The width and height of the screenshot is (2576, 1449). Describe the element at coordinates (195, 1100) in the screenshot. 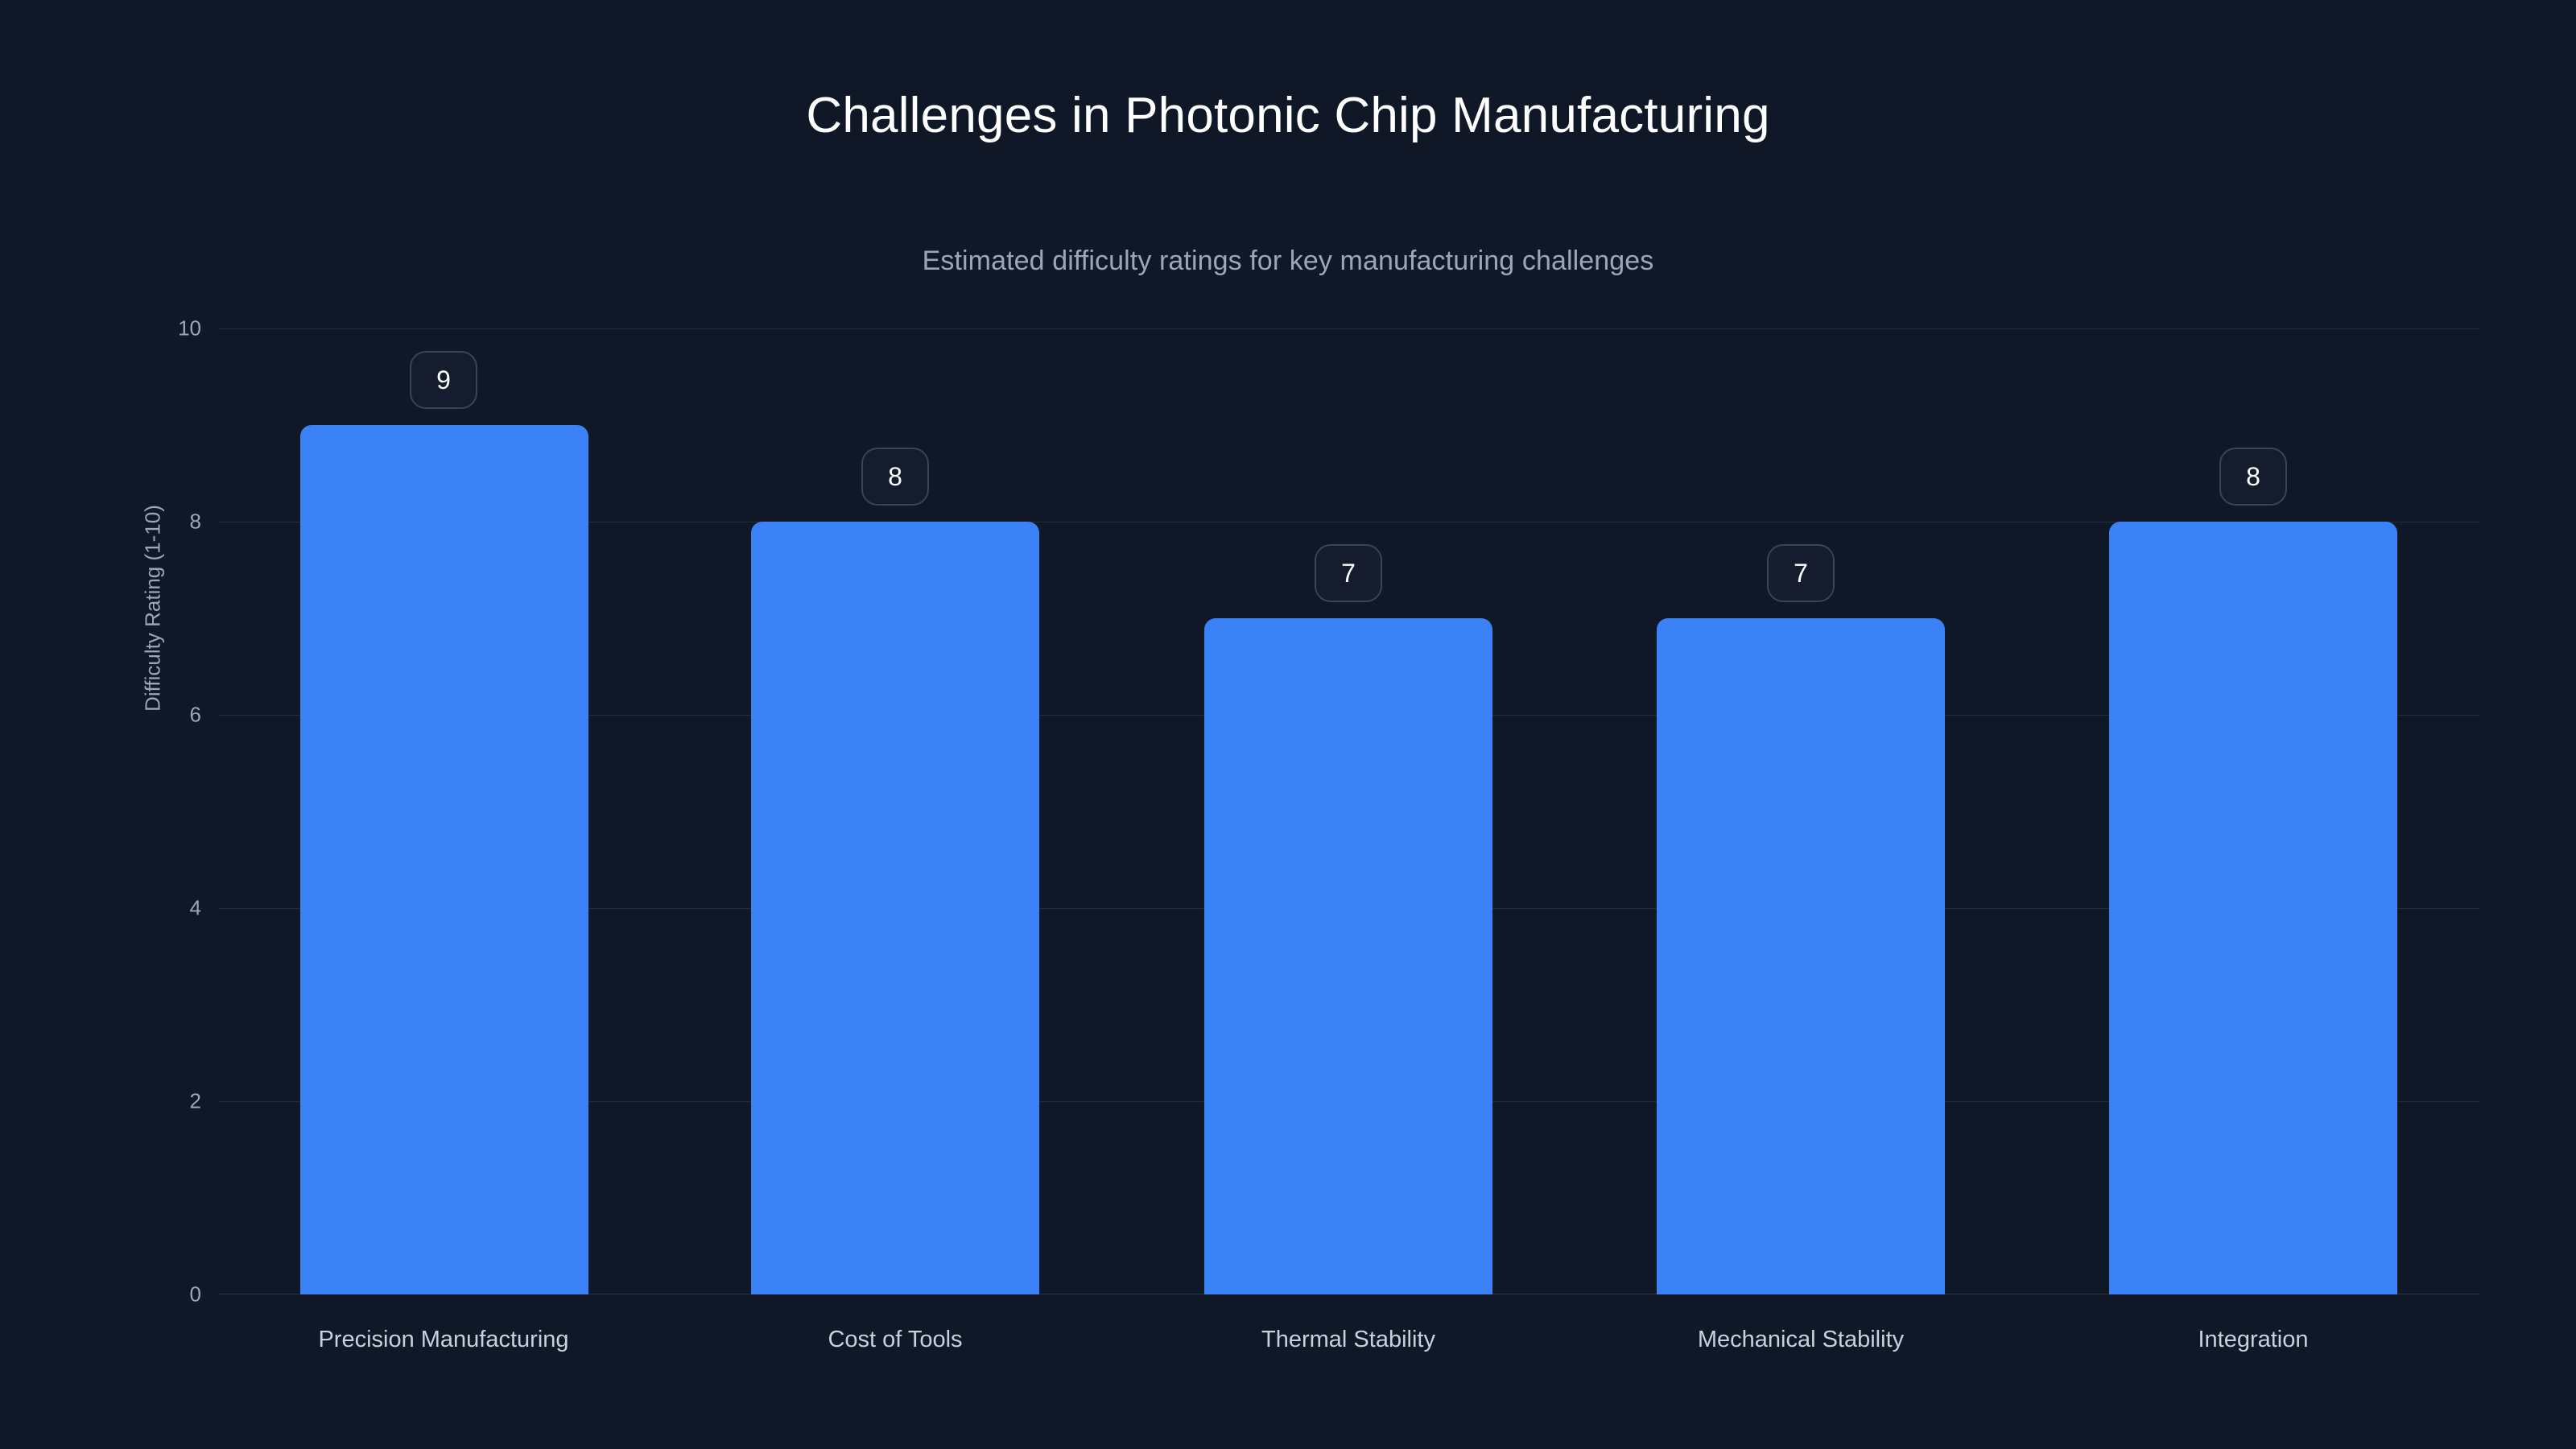

I see `y-tick-label-2: 2` at that location.